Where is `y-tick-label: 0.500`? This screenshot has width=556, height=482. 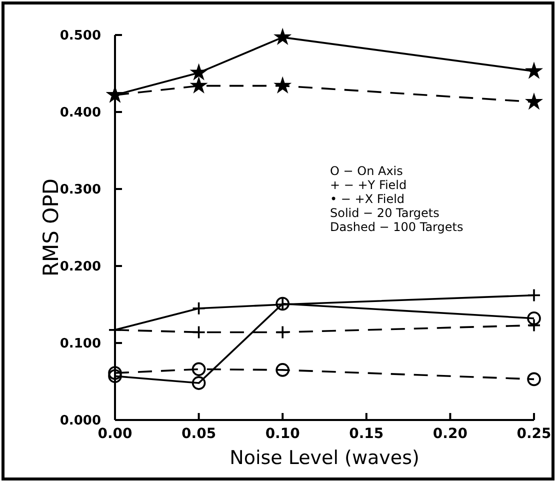 y-tick-label: 0.500 is located at coordinates (80, 36).